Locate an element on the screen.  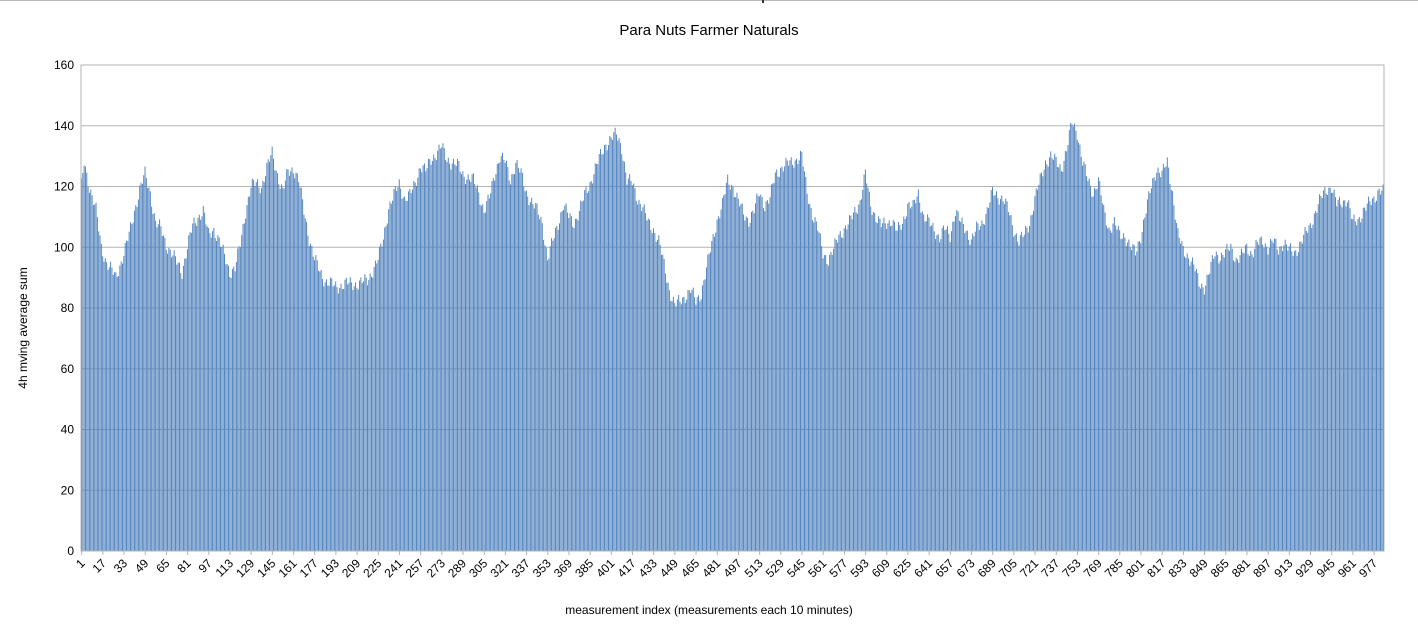
y-tick-60: 60 is located at coordinates (68, 369).